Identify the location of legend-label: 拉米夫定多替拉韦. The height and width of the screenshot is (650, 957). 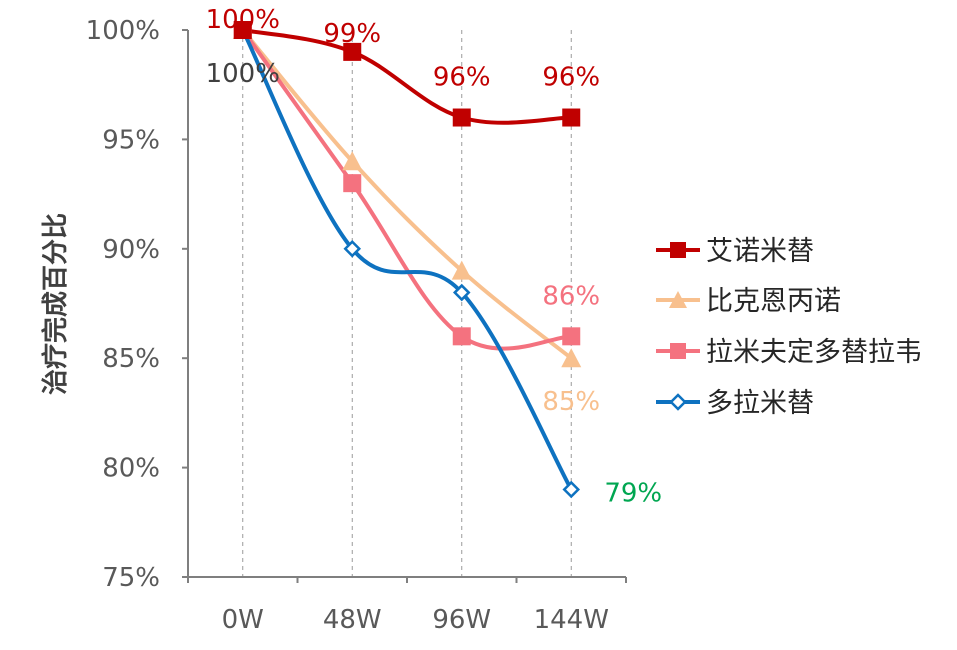
(814, 352).